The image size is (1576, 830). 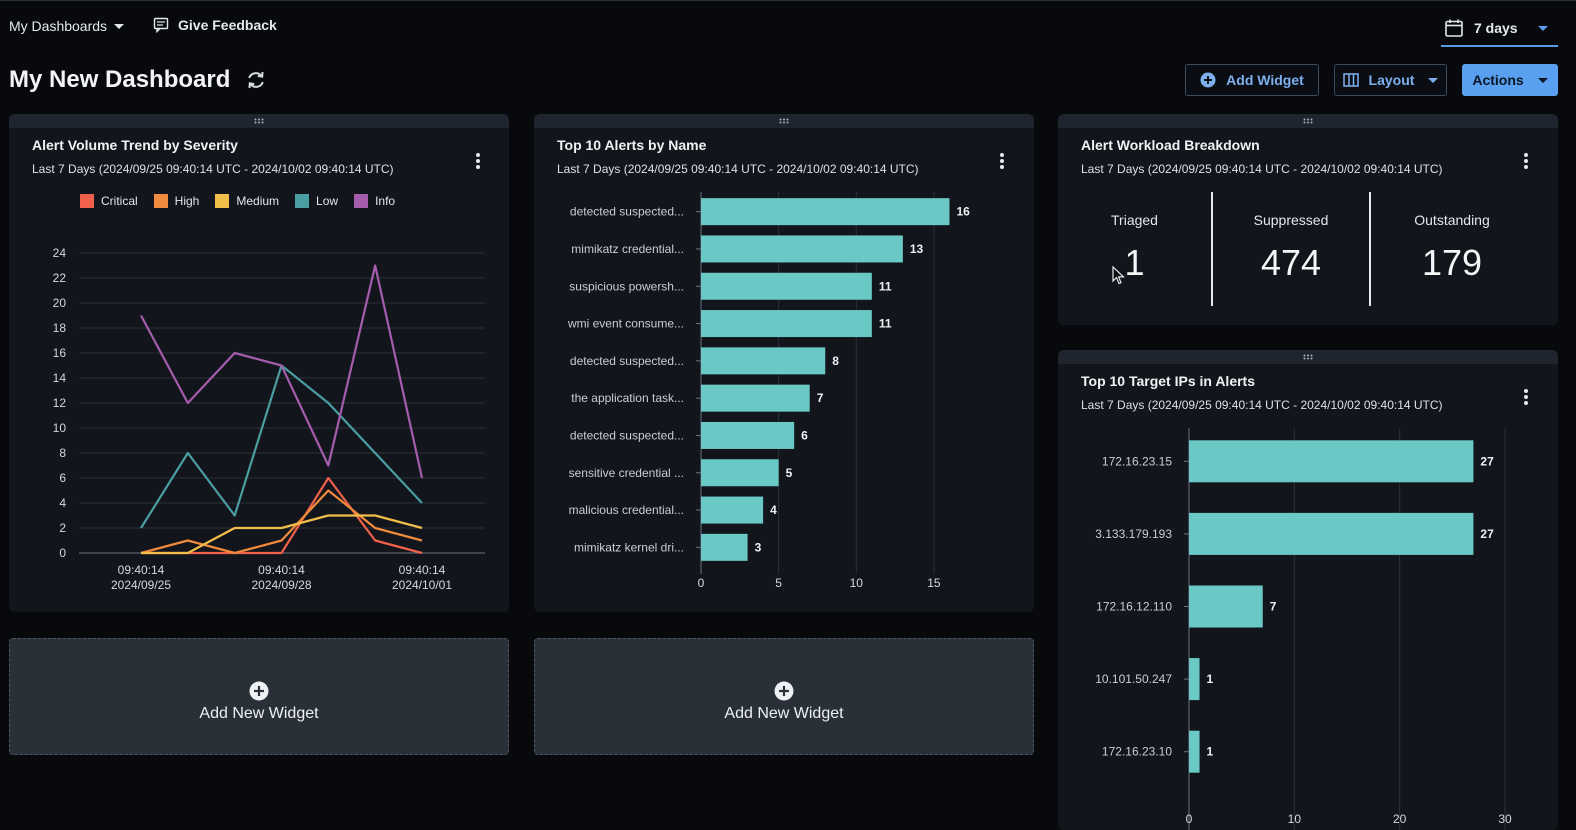 I want to click on widget-title: Alert Workload Breakdown, so click(x=1170, y=145).